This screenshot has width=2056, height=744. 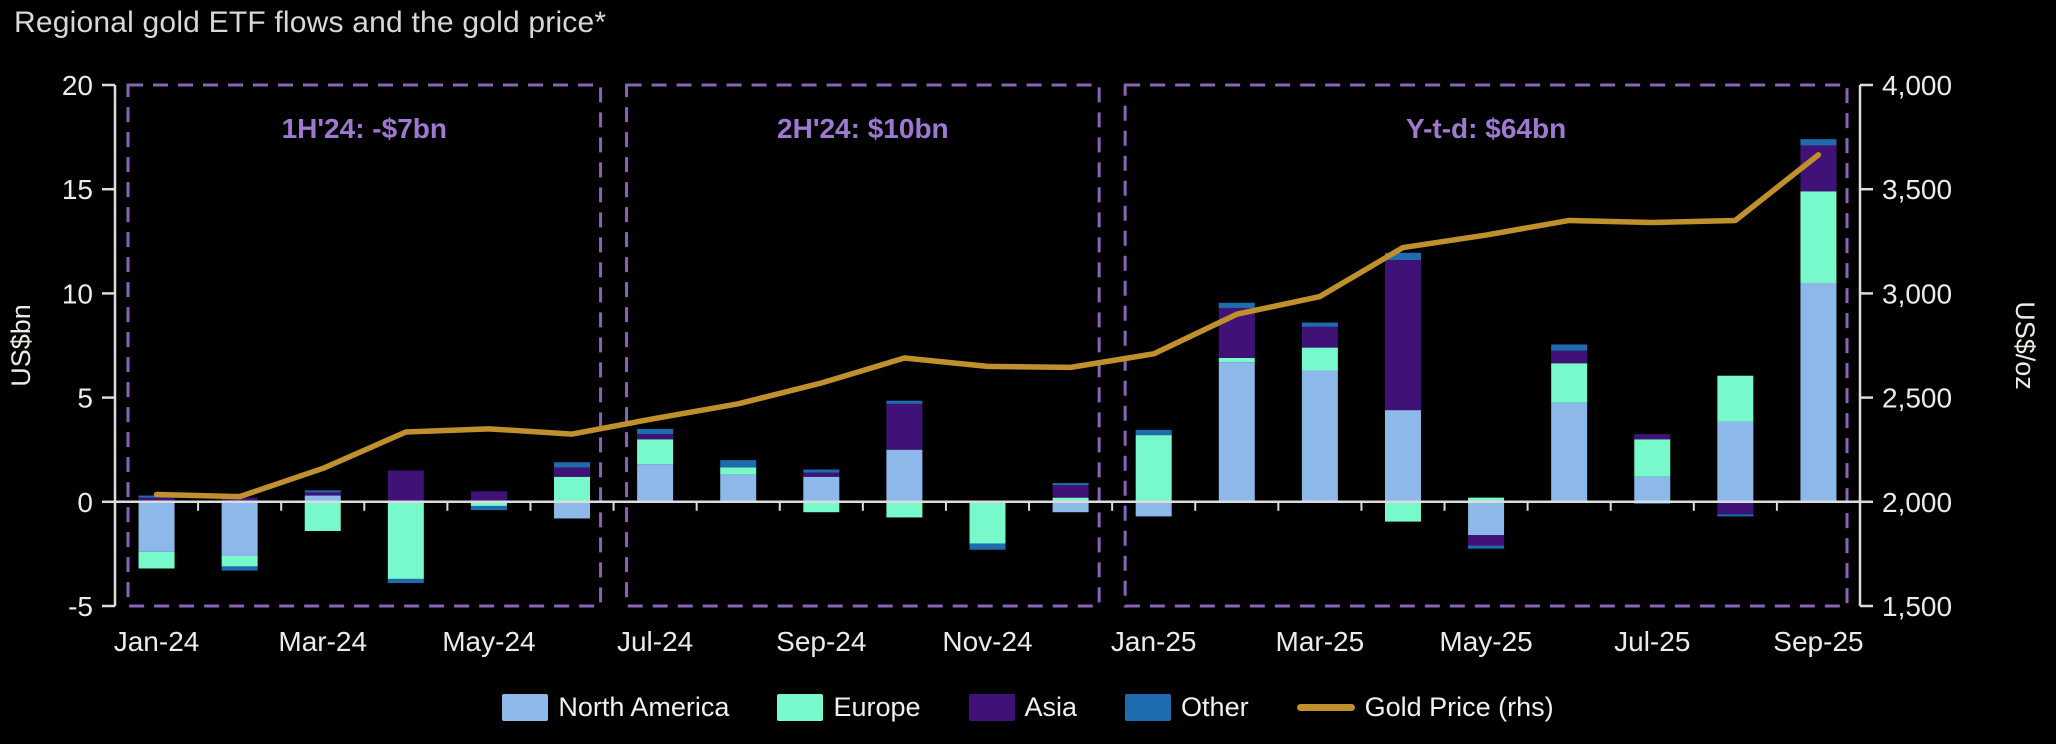 I want to click on bar-Sep-24-asia, so click(x=821, y=474).